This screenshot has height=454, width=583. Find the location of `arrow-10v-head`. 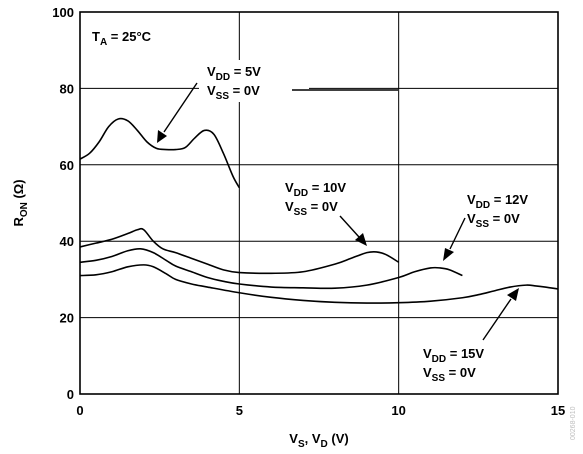

arrow-10v-head is located at coordinates (361, 239).